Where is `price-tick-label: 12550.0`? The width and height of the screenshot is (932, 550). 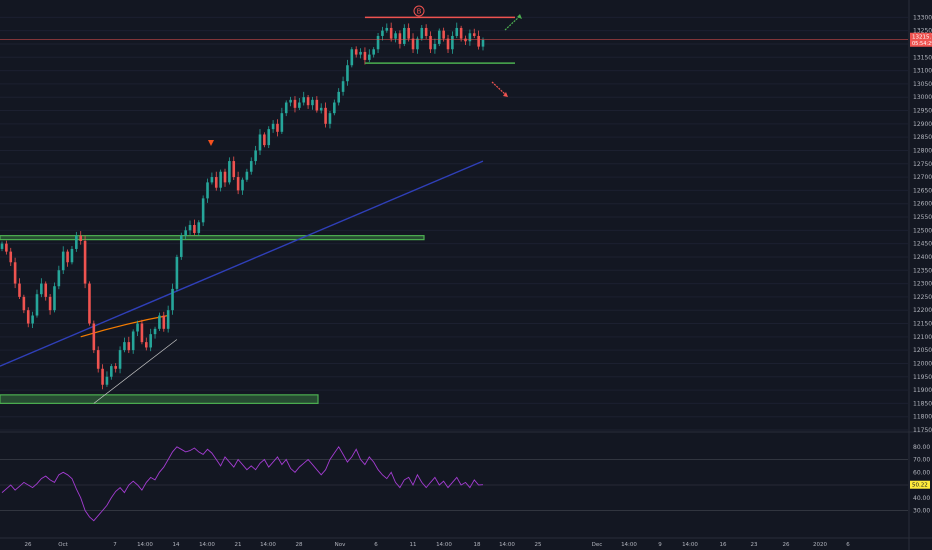 price-tick-label: 12550.0 is located at coordinates (922, 217).